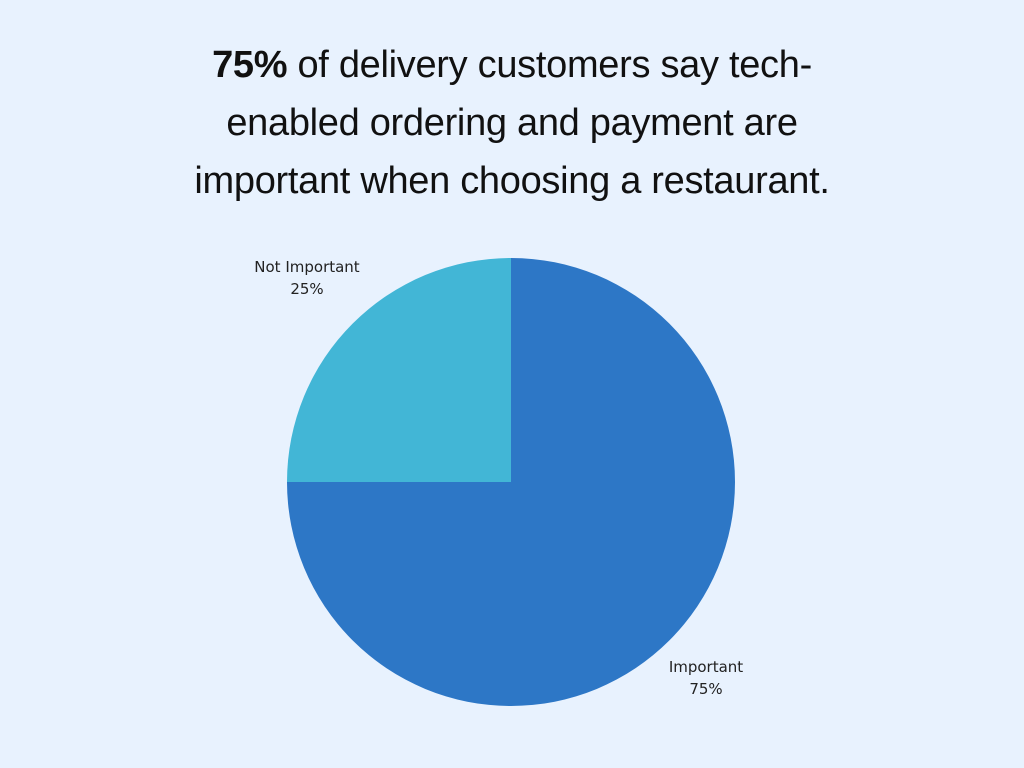 Image resolution: width=1024 pixels, height=768 pixels. Describe the element at coordinates (250, 65) in the screenshot. I see `title-highlight: 75%` at that location.